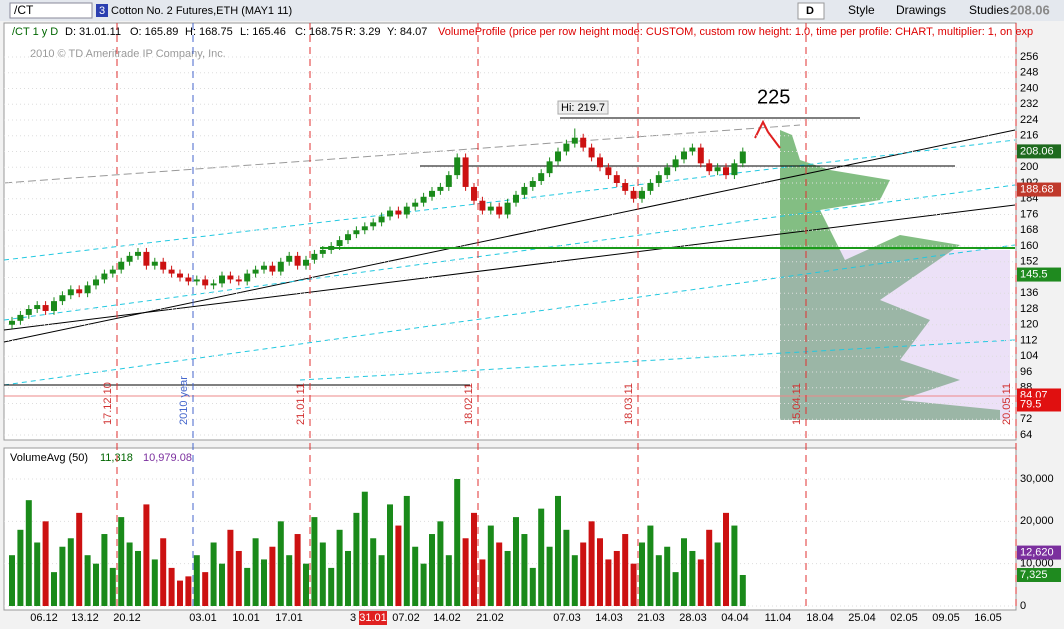 This screenshot has width=1064, height=629. I want to click on period: D, so click(810, 11).